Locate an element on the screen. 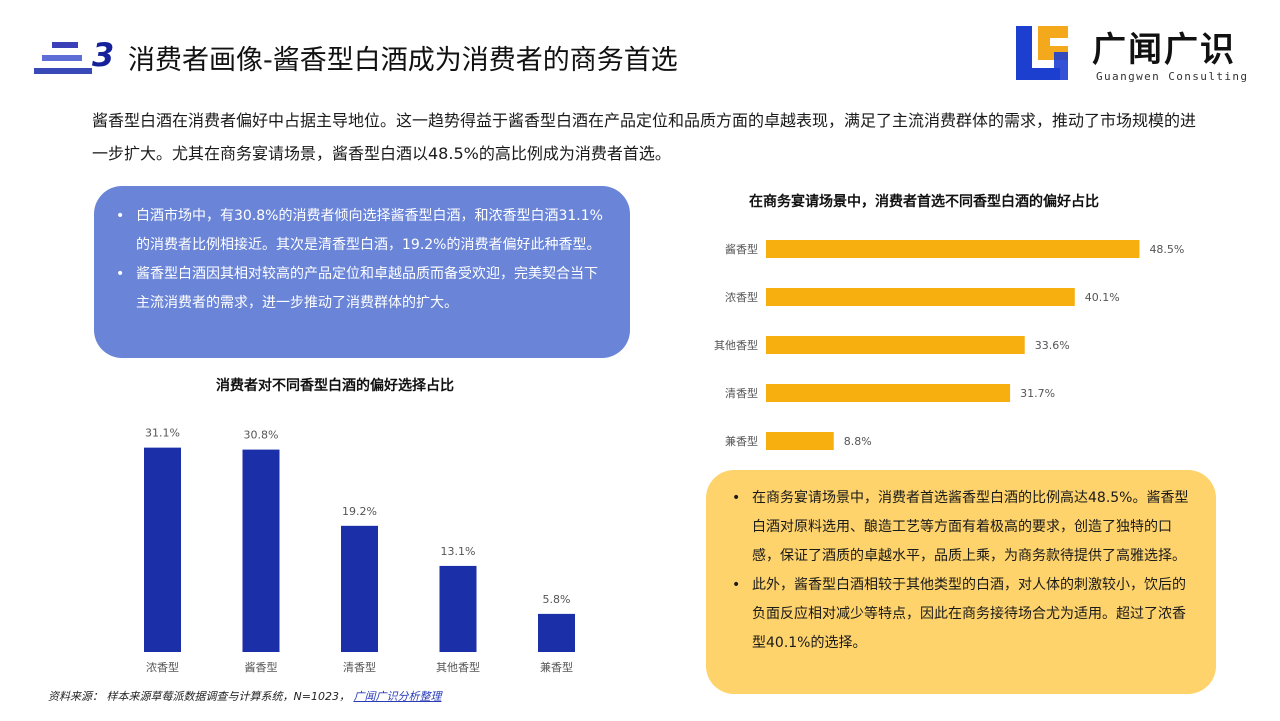  section-number: 3 is located at coordinates (103, 55).